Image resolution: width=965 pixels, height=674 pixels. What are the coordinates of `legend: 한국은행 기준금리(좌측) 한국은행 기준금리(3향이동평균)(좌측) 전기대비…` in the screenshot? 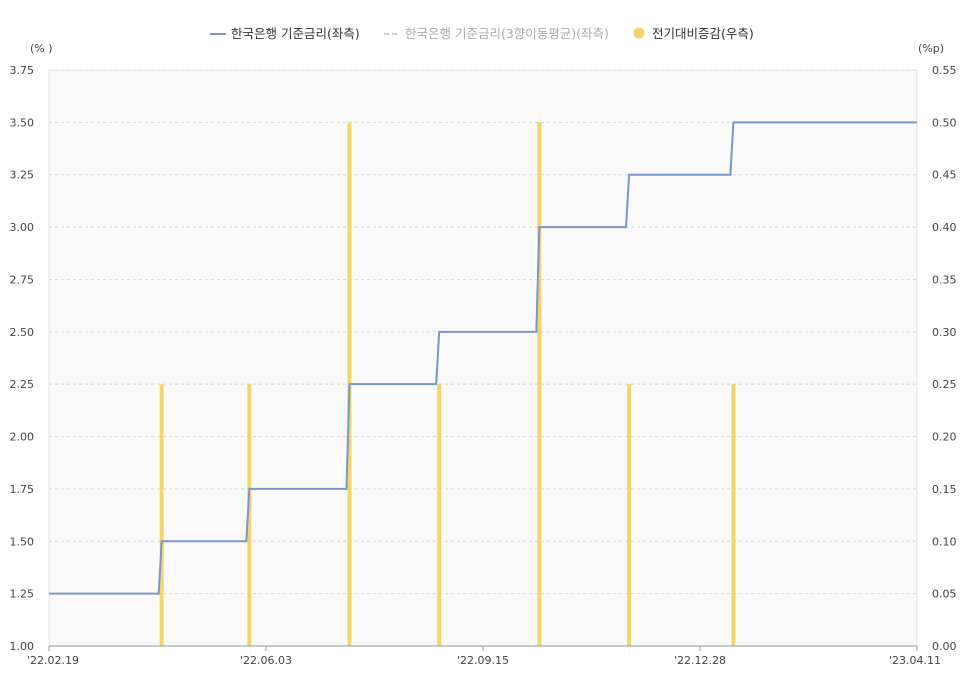 It's located at (482, 33).